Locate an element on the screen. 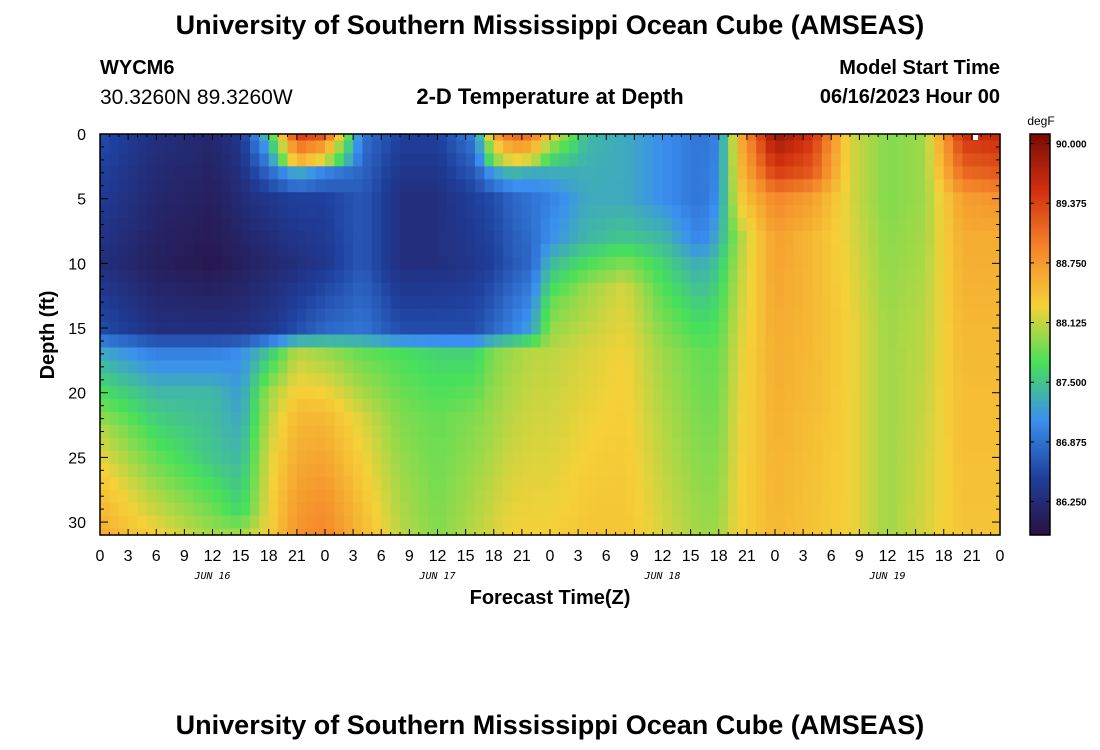 Image resolution: width=1100 pixels, height=750 pixels. x-tick-label: 21 is located at coordinates (747, 556).